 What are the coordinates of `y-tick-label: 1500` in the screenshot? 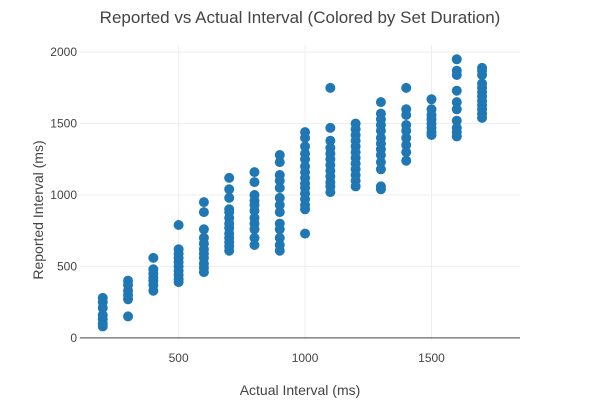 It's located at (63, 124).